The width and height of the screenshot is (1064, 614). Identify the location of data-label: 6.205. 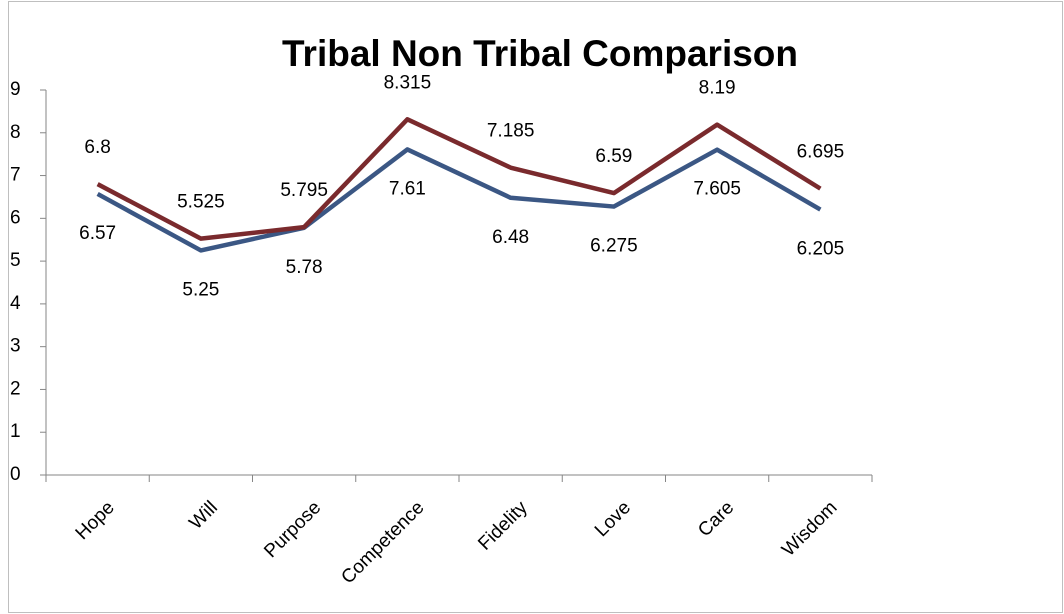
(821, 249).